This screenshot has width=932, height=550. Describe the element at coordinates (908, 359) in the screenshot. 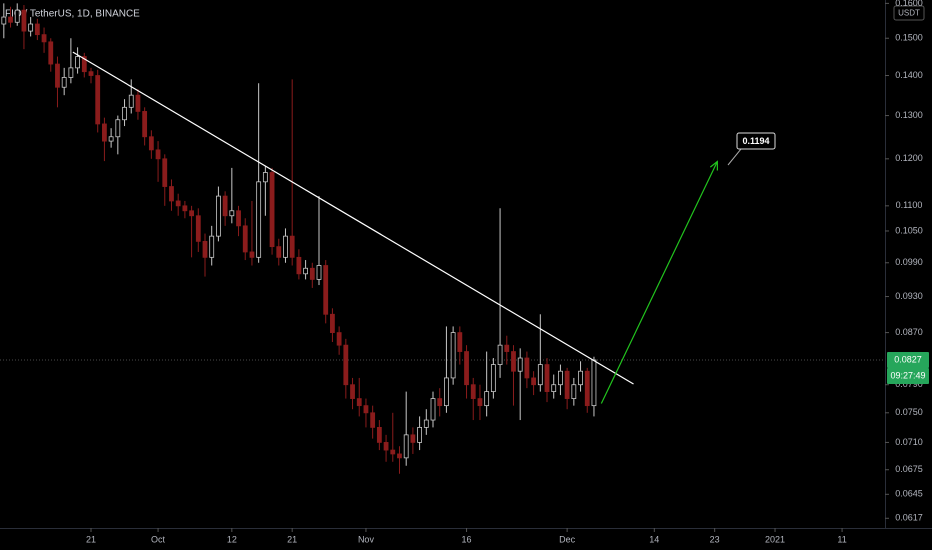

I see `last-price-tag` at that location.